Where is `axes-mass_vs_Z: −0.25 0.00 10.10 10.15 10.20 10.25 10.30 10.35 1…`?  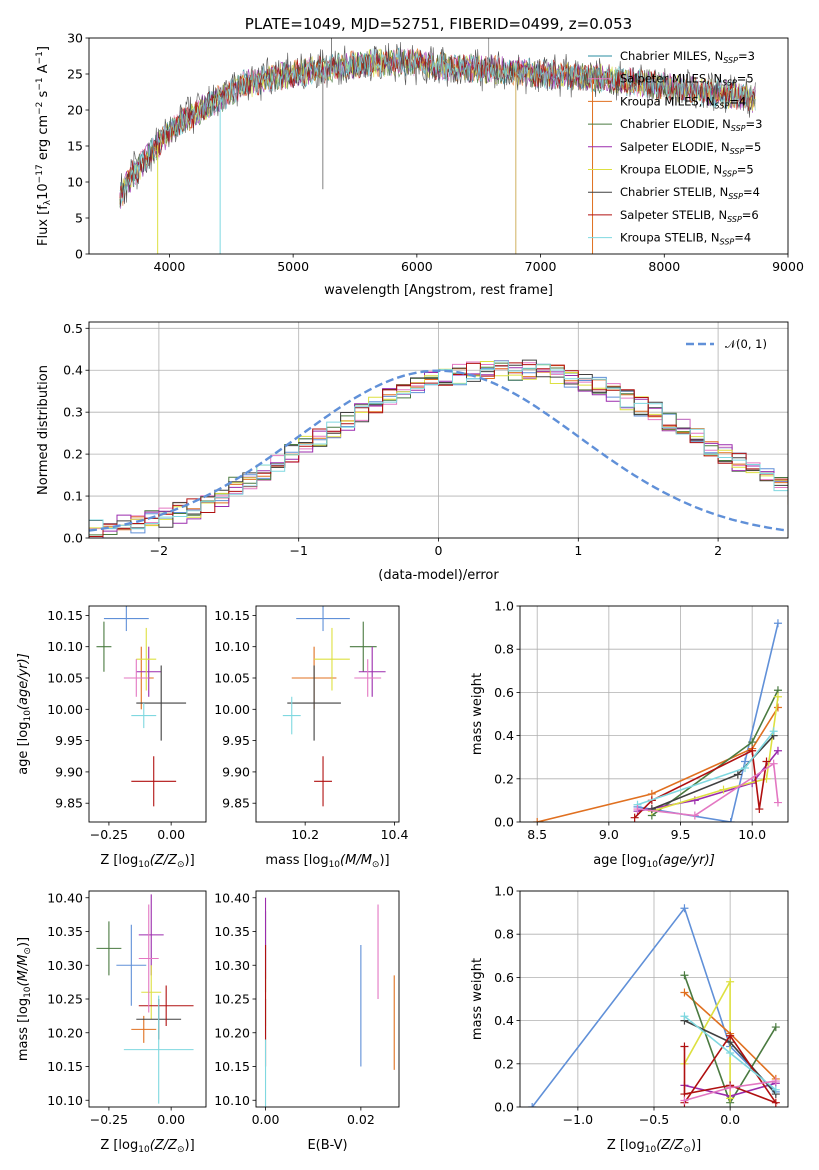 axes-mass_vs_Z: −0.25 0.00 10.10 10.15 10.20 10.25 10.30 10.35 1… is located at coordinates (111, 1022).